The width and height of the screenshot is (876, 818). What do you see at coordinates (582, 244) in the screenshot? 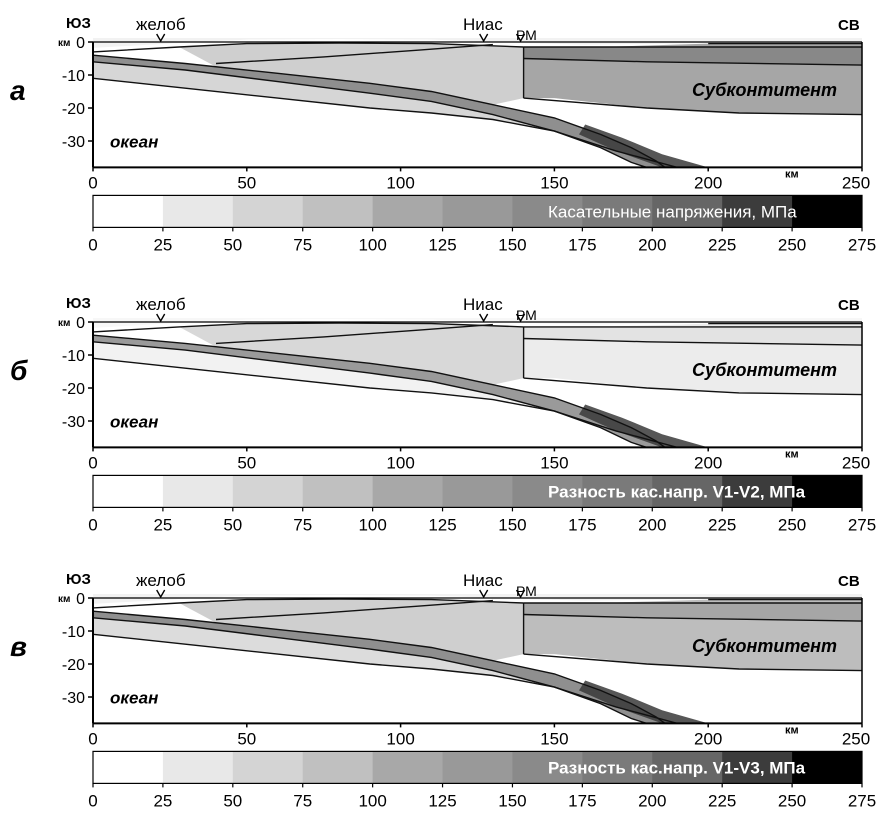
I see `scale-tick-label: 175` at bounding box center [582, 244].